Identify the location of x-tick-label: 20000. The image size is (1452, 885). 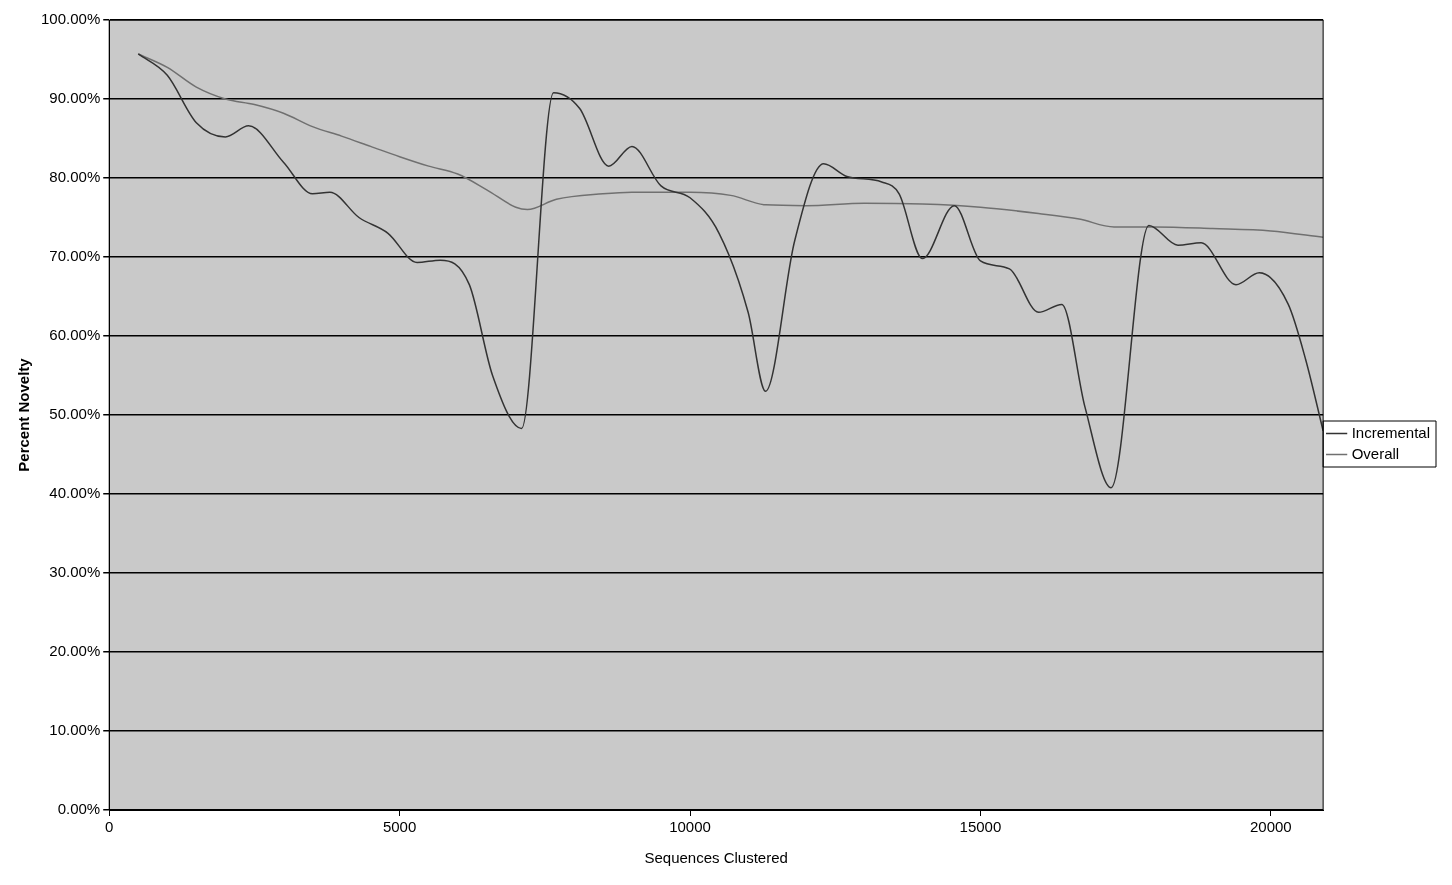
(1271, 827).